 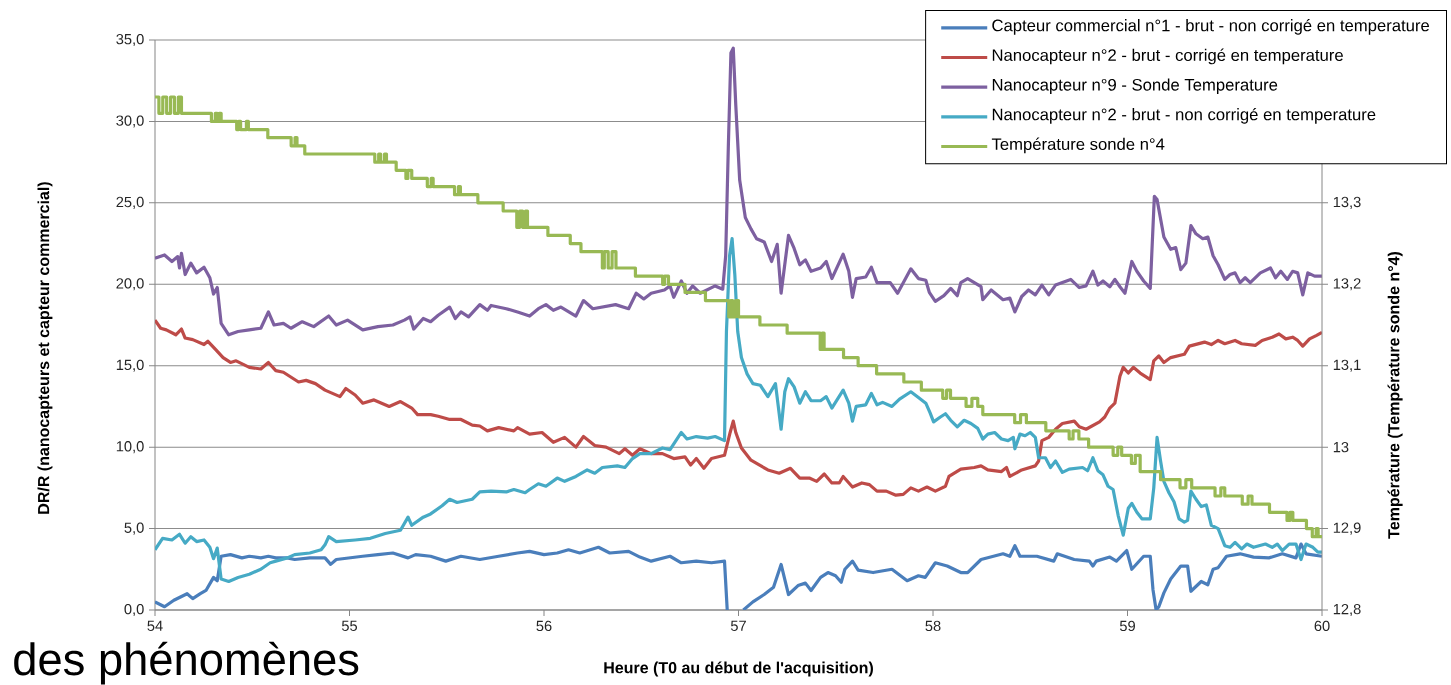 I want to click on y2-tick-label: 12,9, so click(x=1347, y=528).